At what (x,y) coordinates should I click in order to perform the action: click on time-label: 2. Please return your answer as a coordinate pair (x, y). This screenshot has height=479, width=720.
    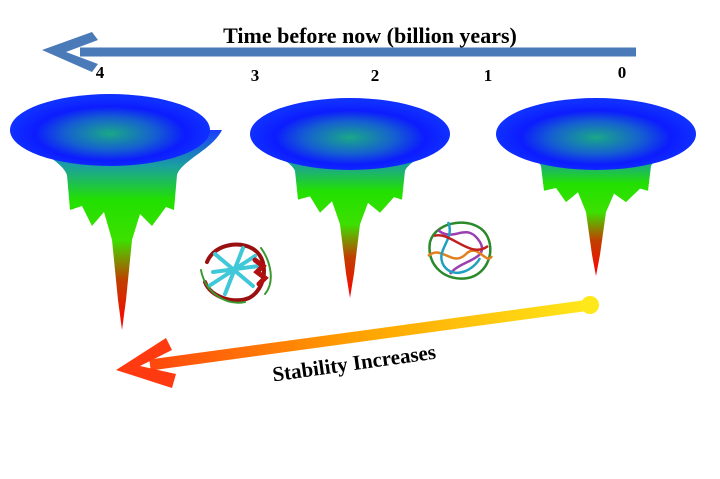
    Looking at the image, I should click on (375, 75).